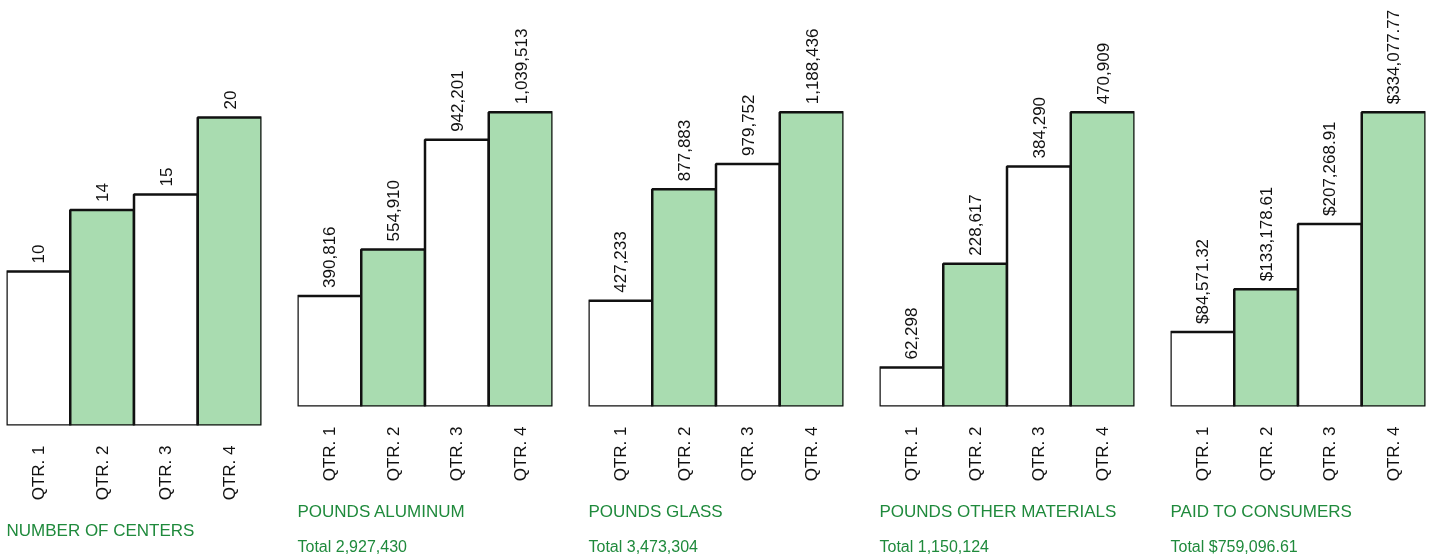 The height and width of the screenshot is (554, 1456). Describe the element at coordinates (1330, 168) in the screenshot. I see `data-label: $207,268.91` at that location.